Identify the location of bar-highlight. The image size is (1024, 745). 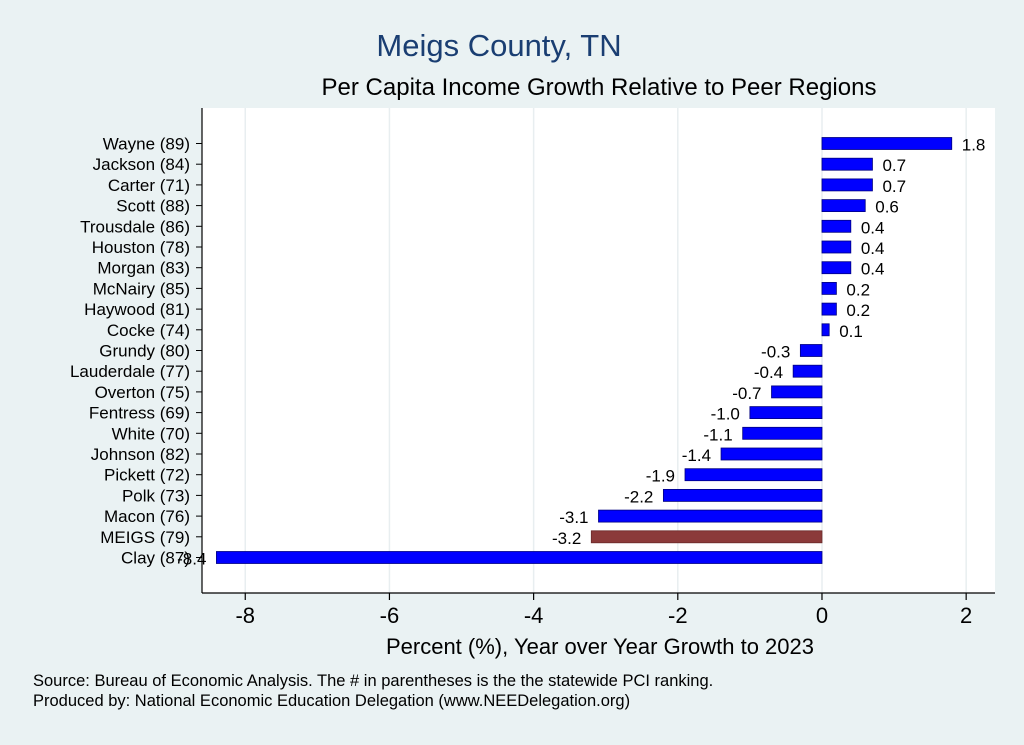
(706, 537).